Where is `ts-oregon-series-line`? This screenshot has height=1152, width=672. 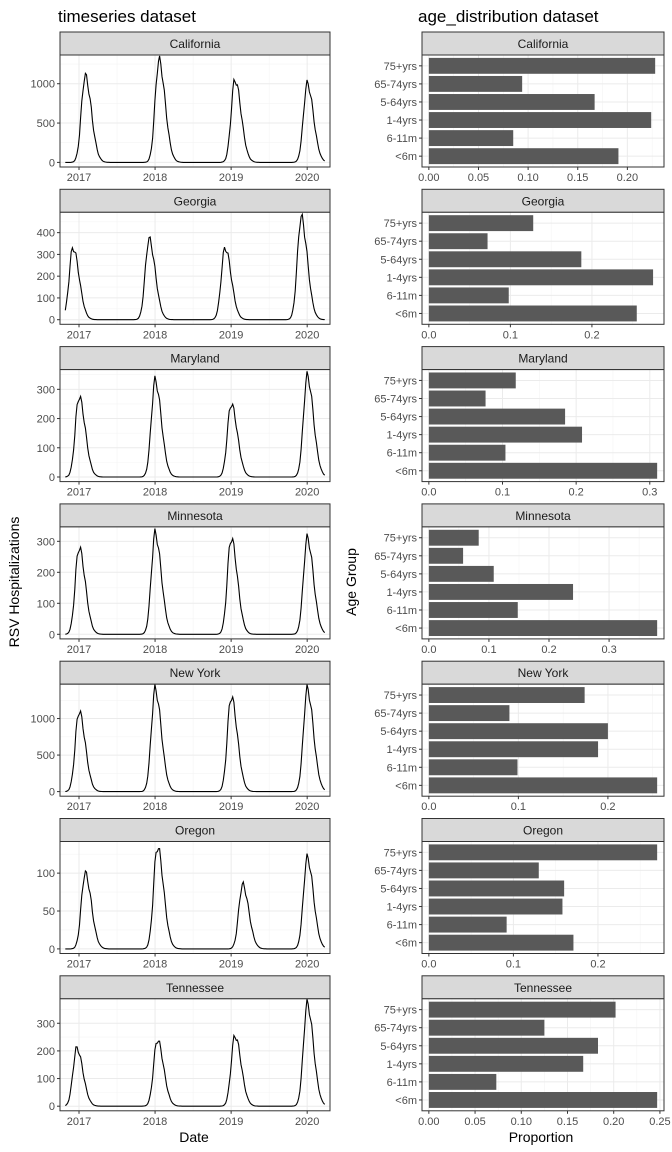
ts-oregon-series-line is located at coordinates (195, 899).